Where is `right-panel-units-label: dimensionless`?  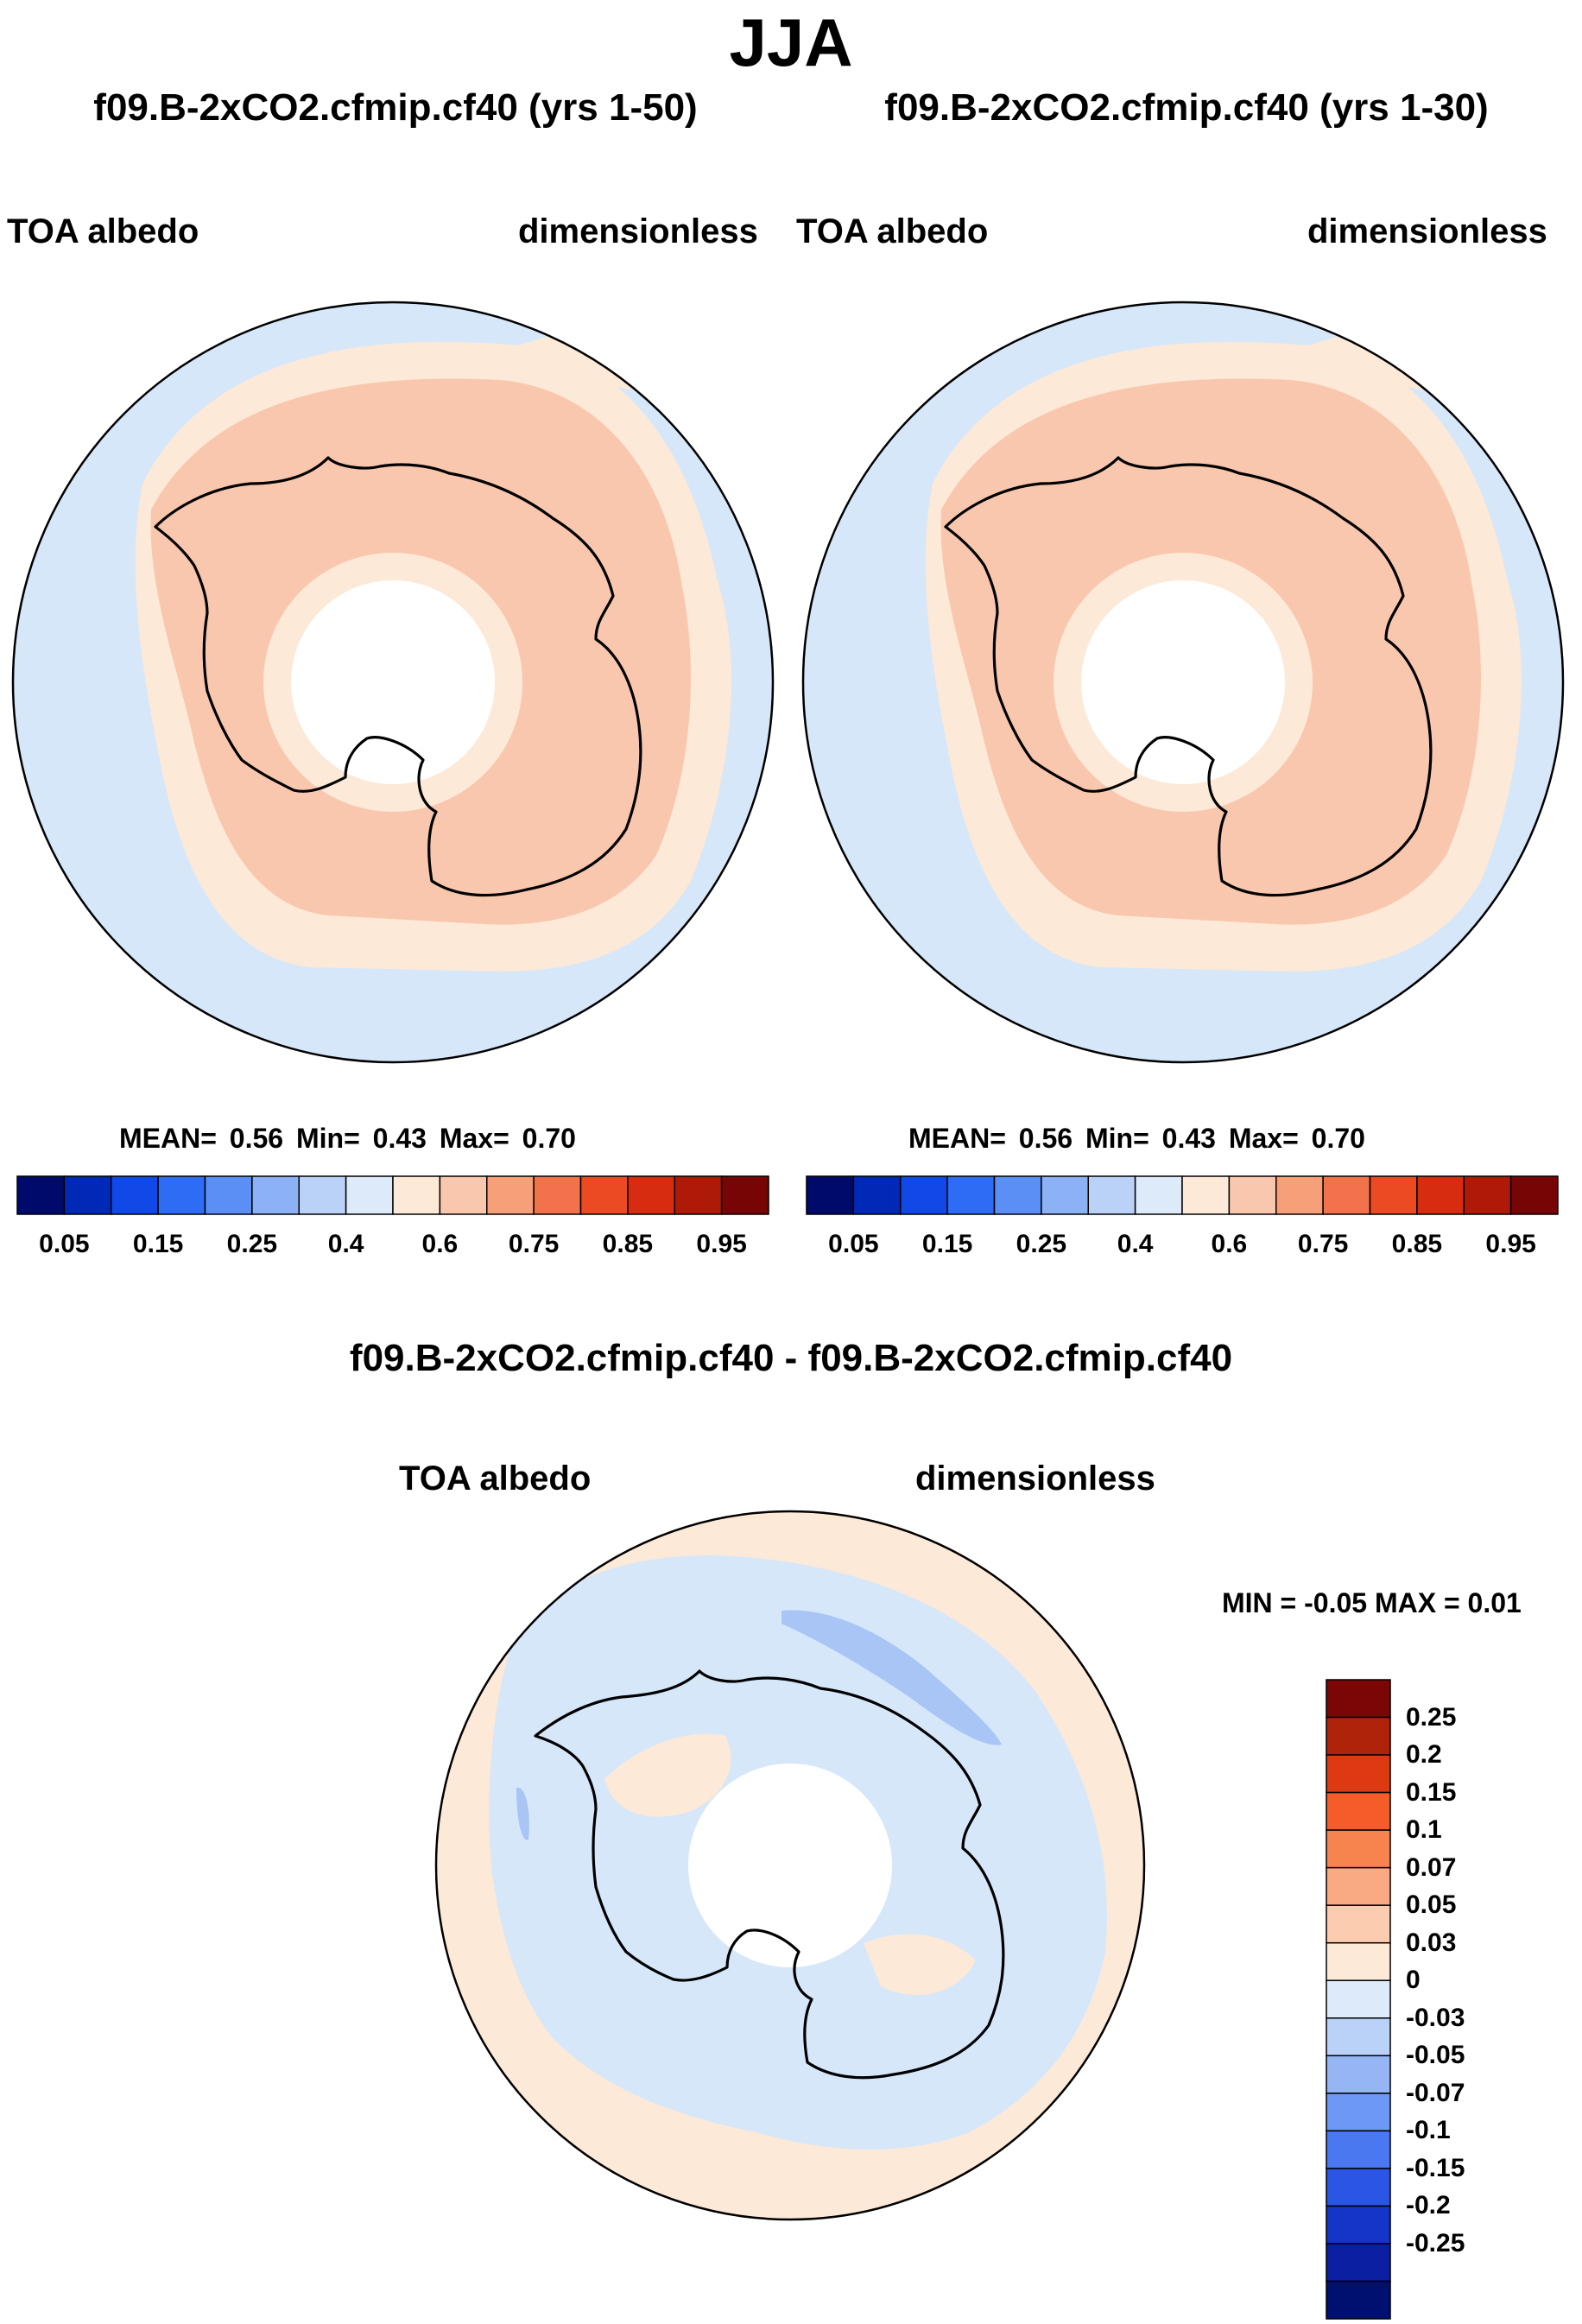
right-panel-units-label: dimensionless is located at coordinates (1427, 231).